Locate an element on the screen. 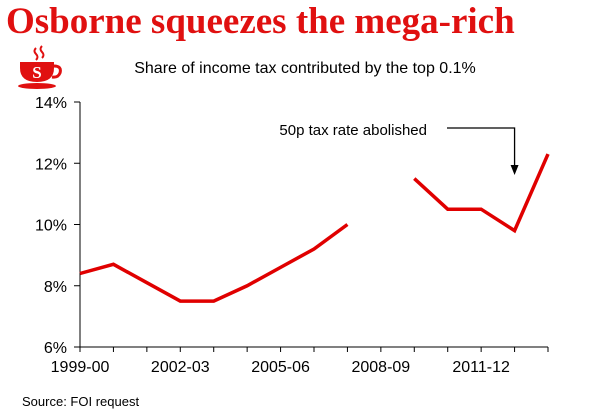 This screenshot has width=610, height=413. y-tick-label: 14% is located at coordinates (51, 103).